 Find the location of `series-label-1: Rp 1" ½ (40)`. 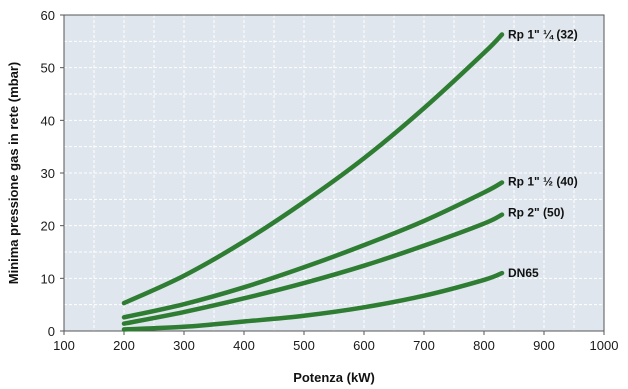

series-label-1: Rp 1" ½ (40) is located at coordinates (543, 181).